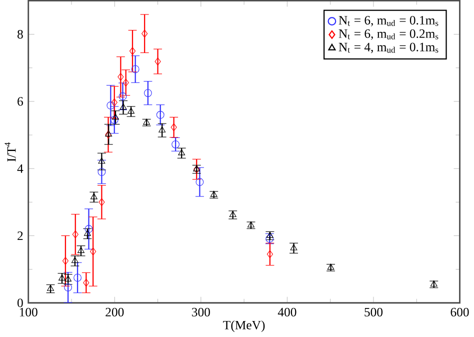  I want to click on y-axis-title: I/T$^{4}$, so click(10, 152).